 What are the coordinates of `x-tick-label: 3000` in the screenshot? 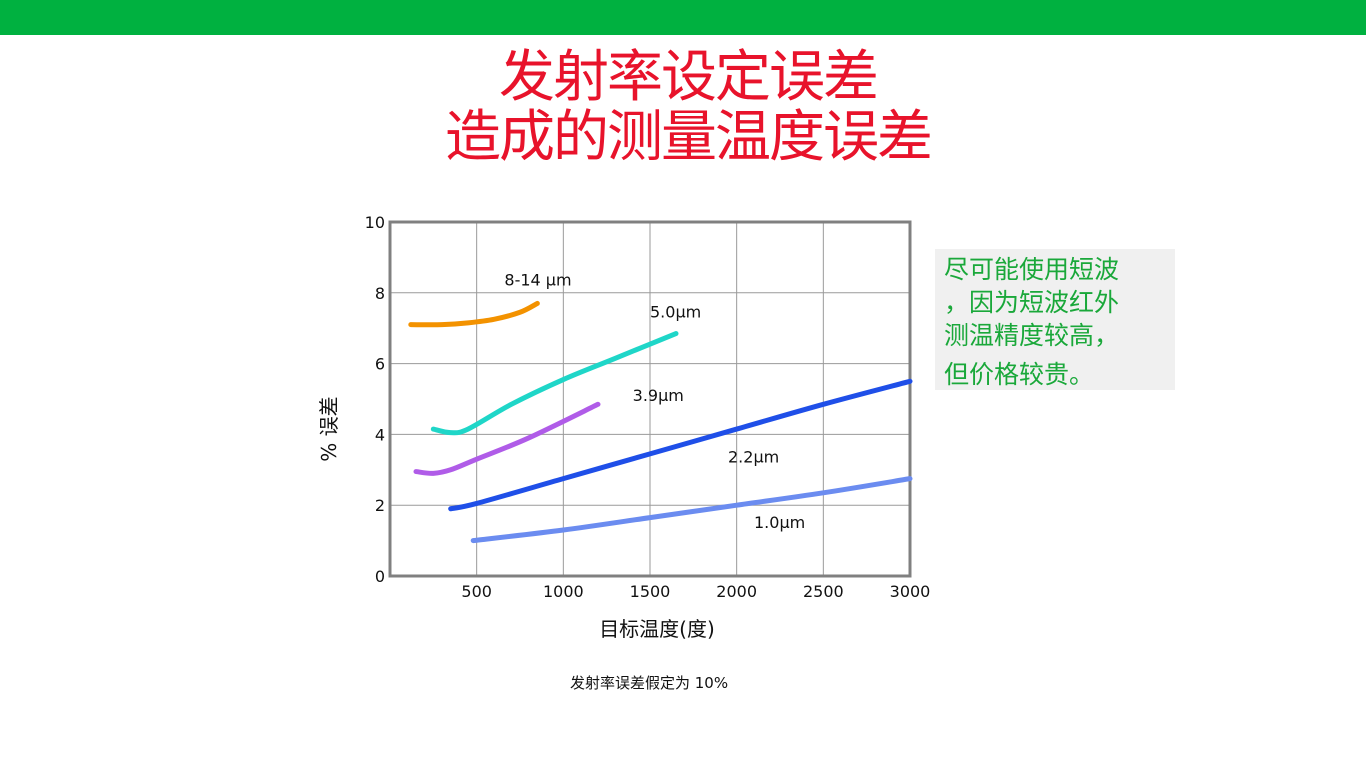 It's located at (910, 591).